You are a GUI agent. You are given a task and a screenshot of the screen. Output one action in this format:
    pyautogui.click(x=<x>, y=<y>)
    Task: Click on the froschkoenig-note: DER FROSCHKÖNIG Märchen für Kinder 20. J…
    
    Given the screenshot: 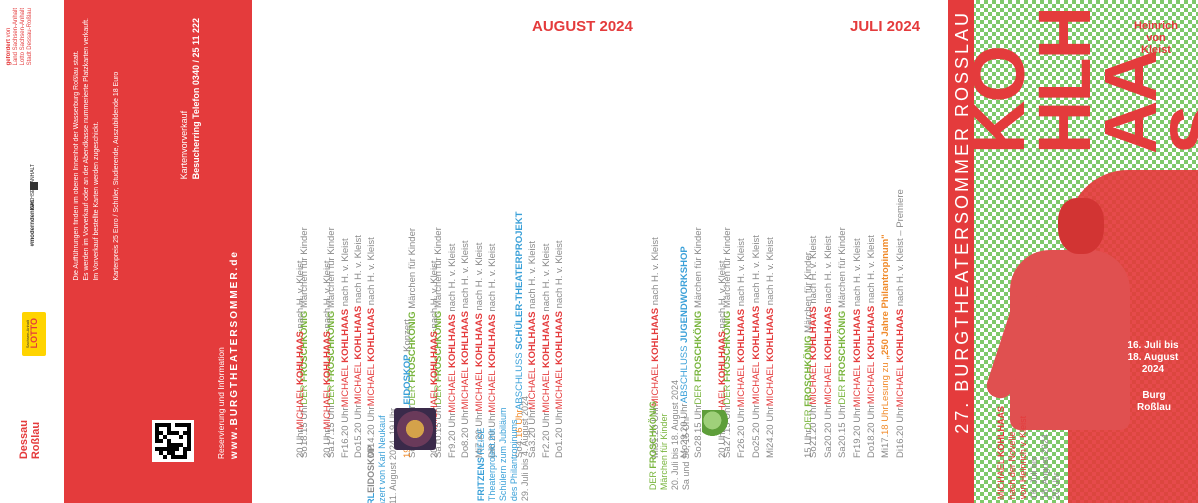 What is the action you would take?
    pyautogui.click(x=669, y=435)
    